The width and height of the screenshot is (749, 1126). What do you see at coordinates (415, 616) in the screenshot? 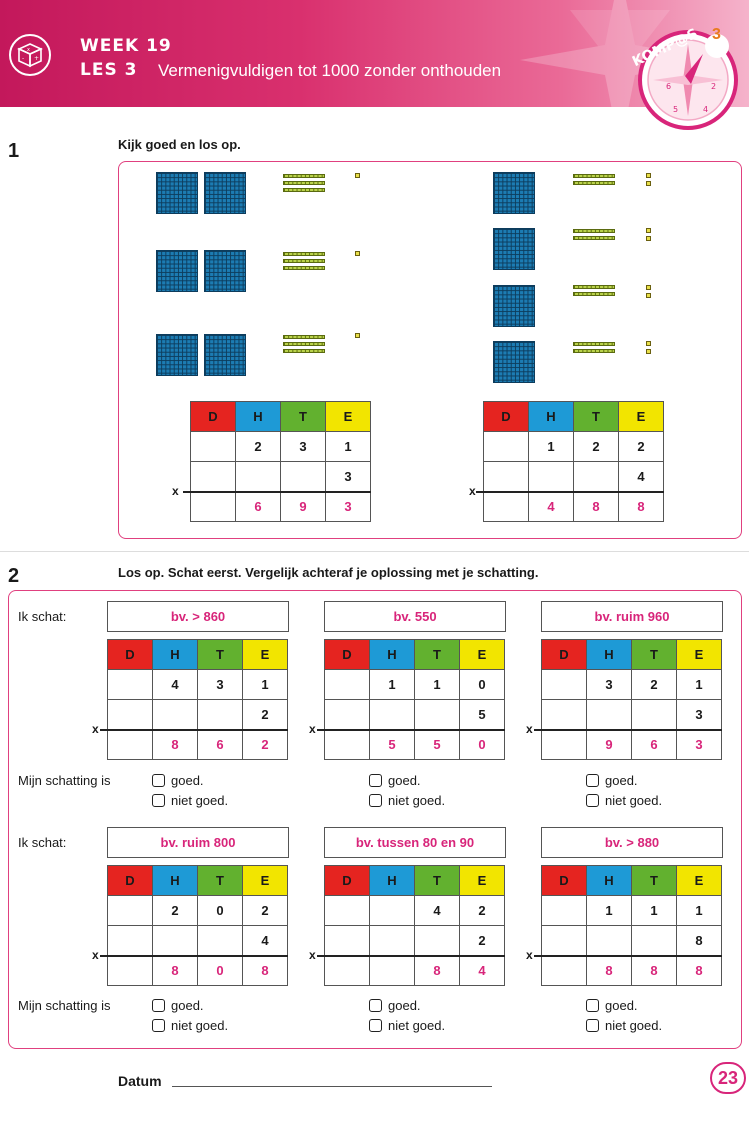
I see `estimate-field: bv. 550` at bounding box center [415, 616].